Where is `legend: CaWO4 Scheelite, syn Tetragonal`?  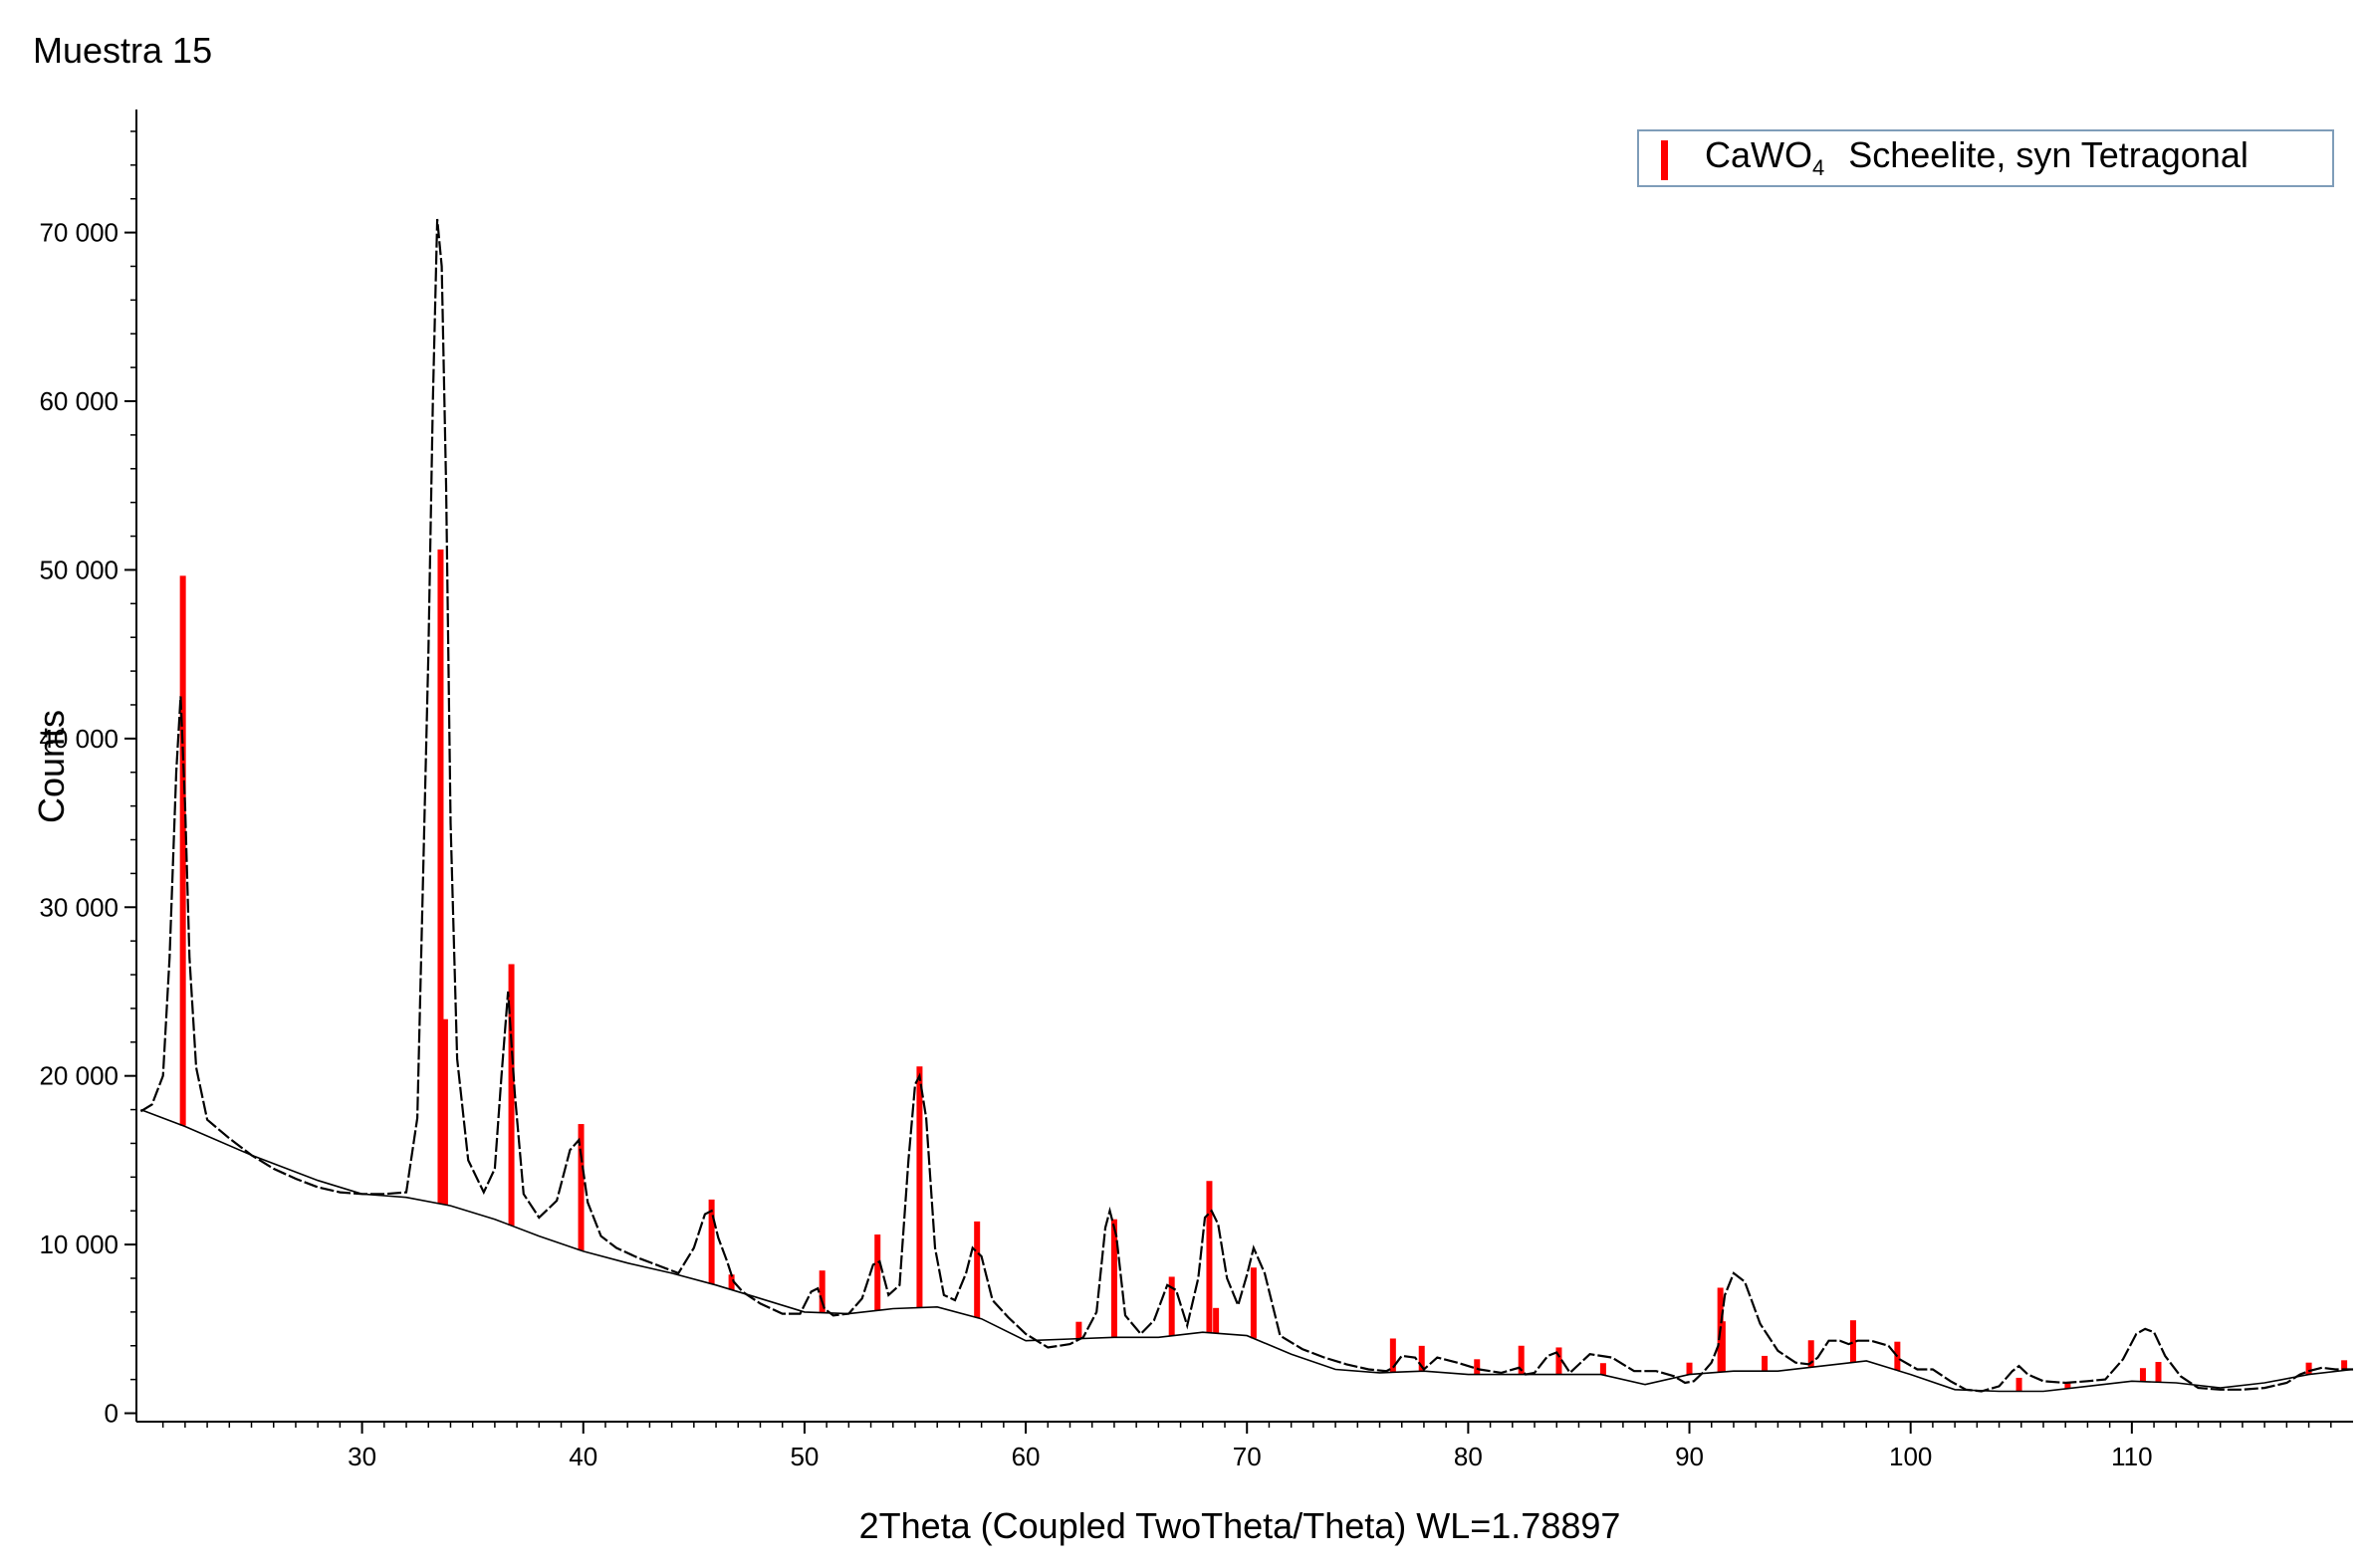 legend: CaWO4 Scheelite, syn Tetragonal is located at coordinates (1985, 158).